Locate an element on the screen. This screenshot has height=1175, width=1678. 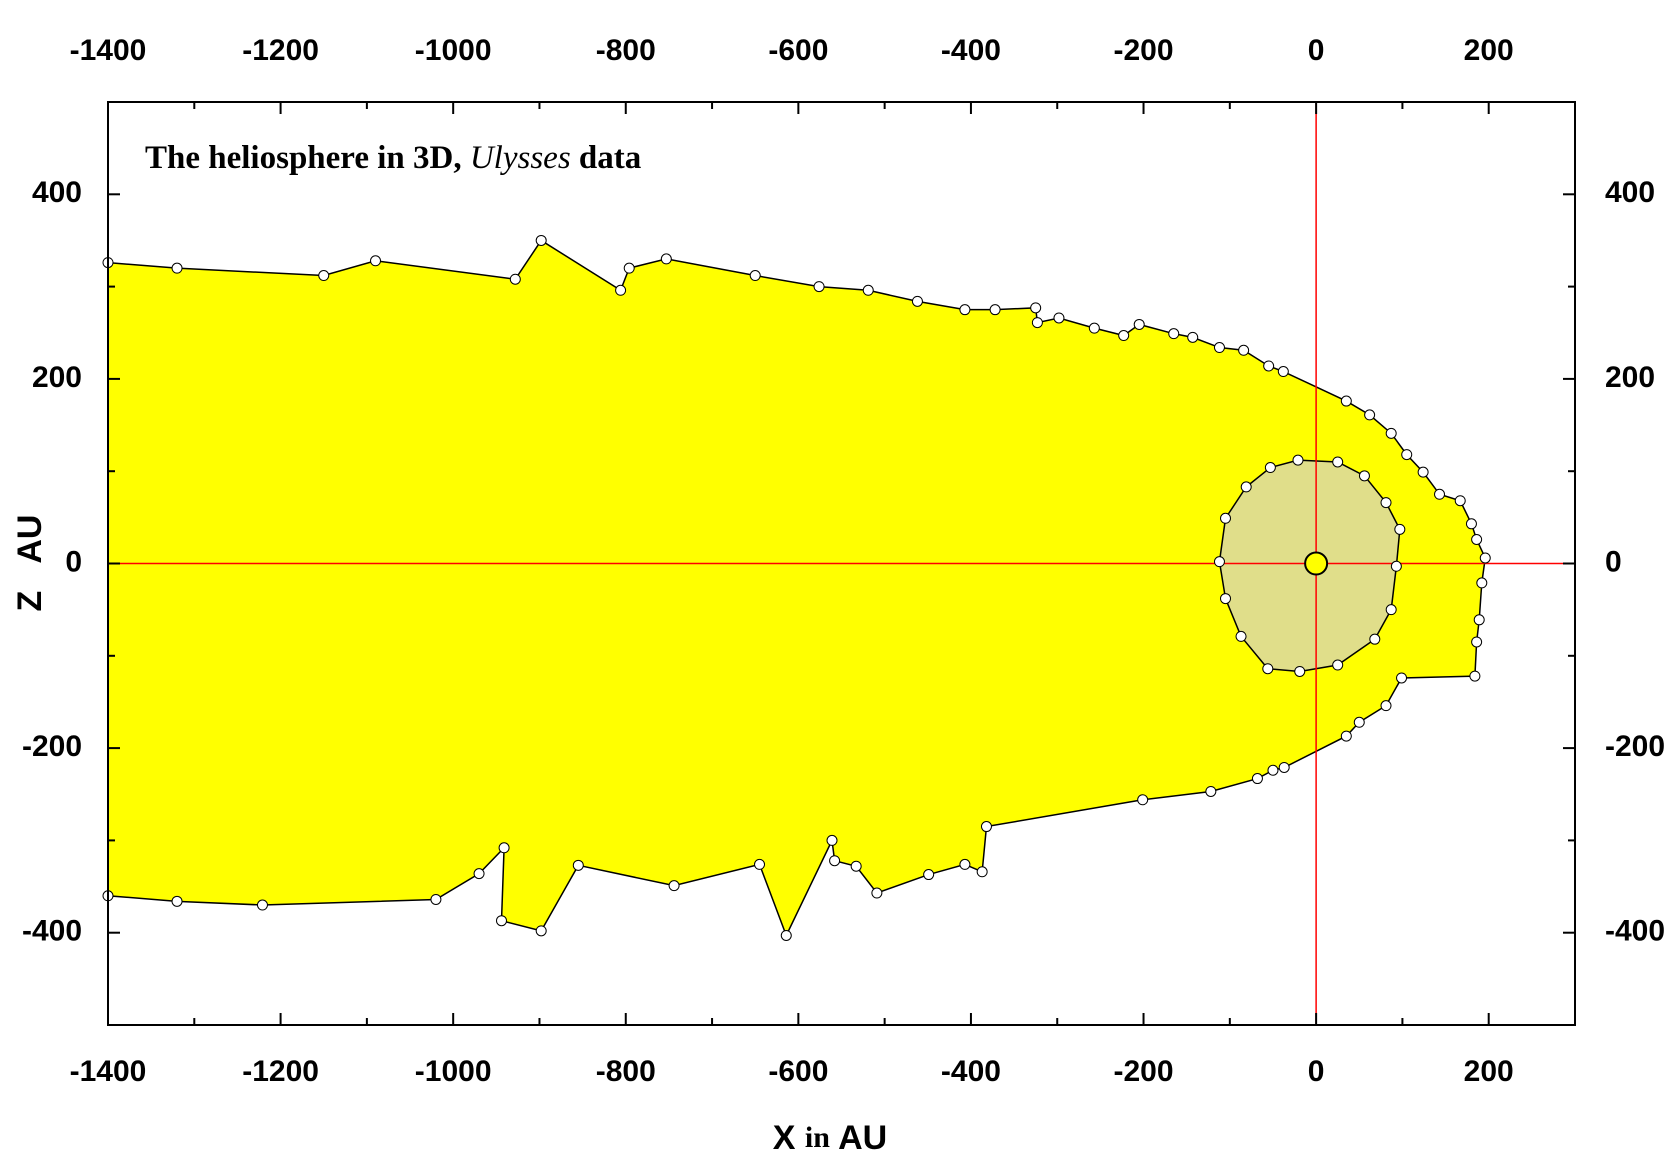
y-axis-label: Z AU is located at coordinates (30, 563).